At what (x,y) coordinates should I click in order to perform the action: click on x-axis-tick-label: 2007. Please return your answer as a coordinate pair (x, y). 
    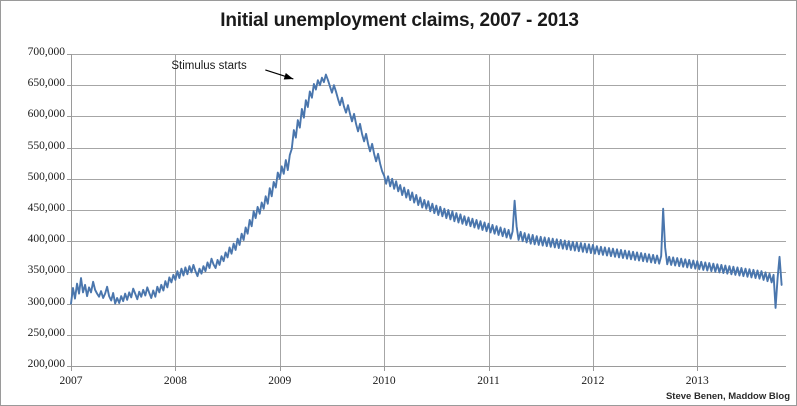
    Looking at the image, I should click on (71, 381).